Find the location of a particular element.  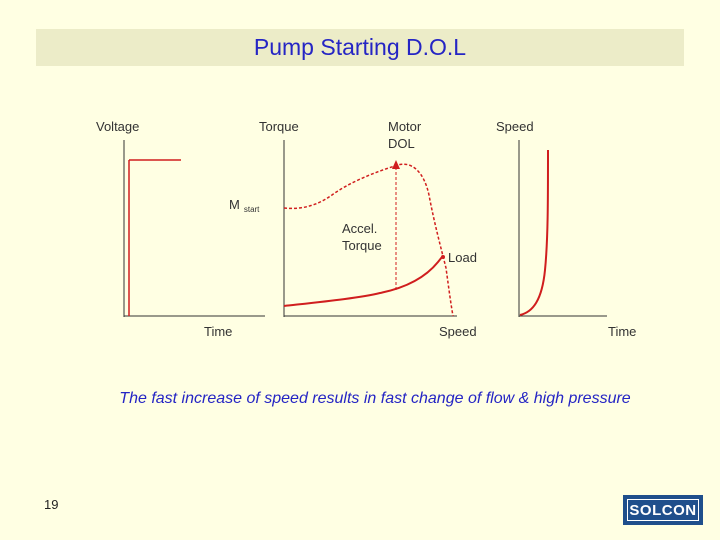

slide-title: Pump Starting D.O.L is located at coordinates (360, 47).